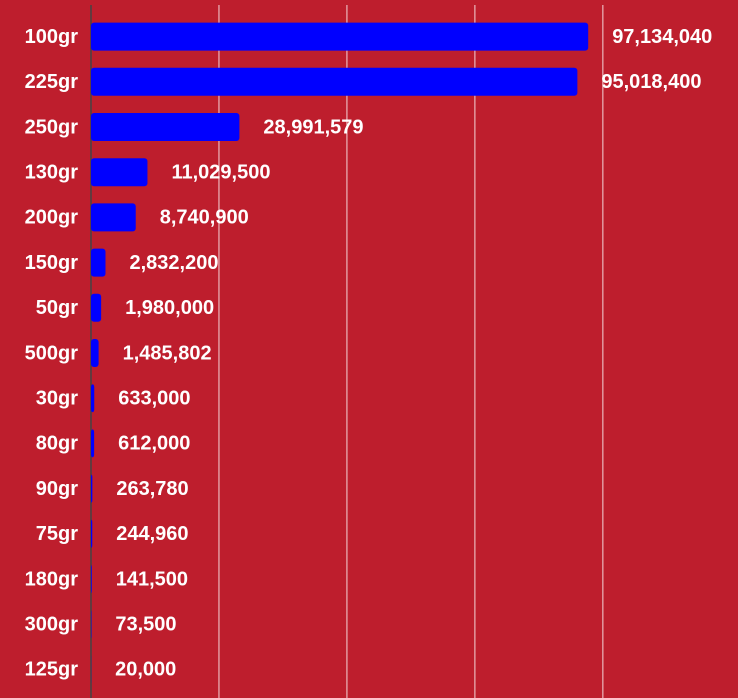 This screenshot has height=698, width=738. Describe the element at coordinates (662, 37) in the screenshot. I see `value-label: 97,134,040` at that location.